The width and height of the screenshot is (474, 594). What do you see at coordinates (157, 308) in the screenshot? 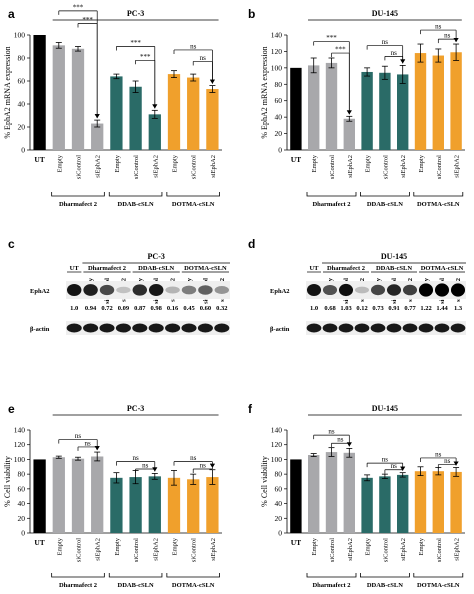
I see `quant-value: 0.98` at bounding box center [157, 308].